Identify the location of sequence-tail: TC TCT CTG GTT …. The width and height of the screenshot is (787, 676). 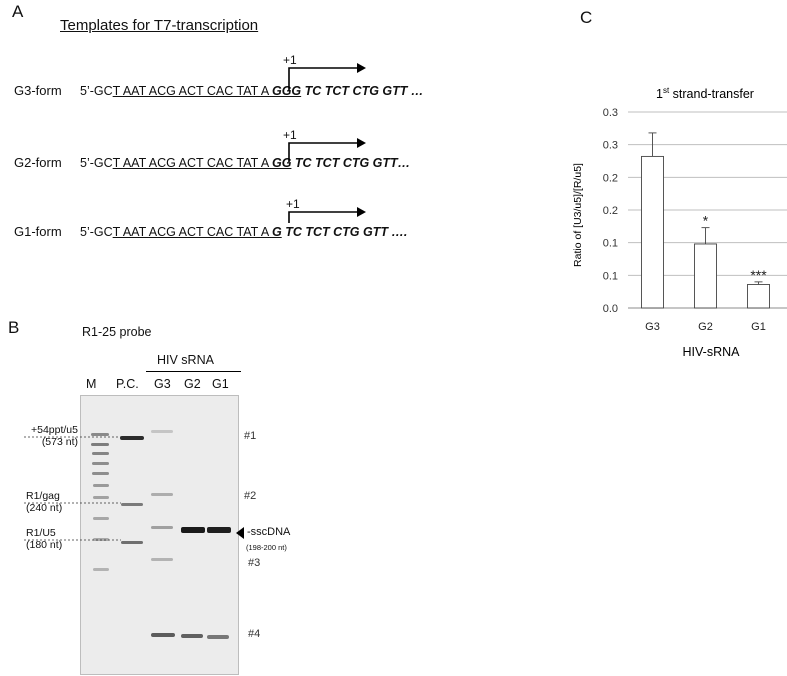
(362, 91).